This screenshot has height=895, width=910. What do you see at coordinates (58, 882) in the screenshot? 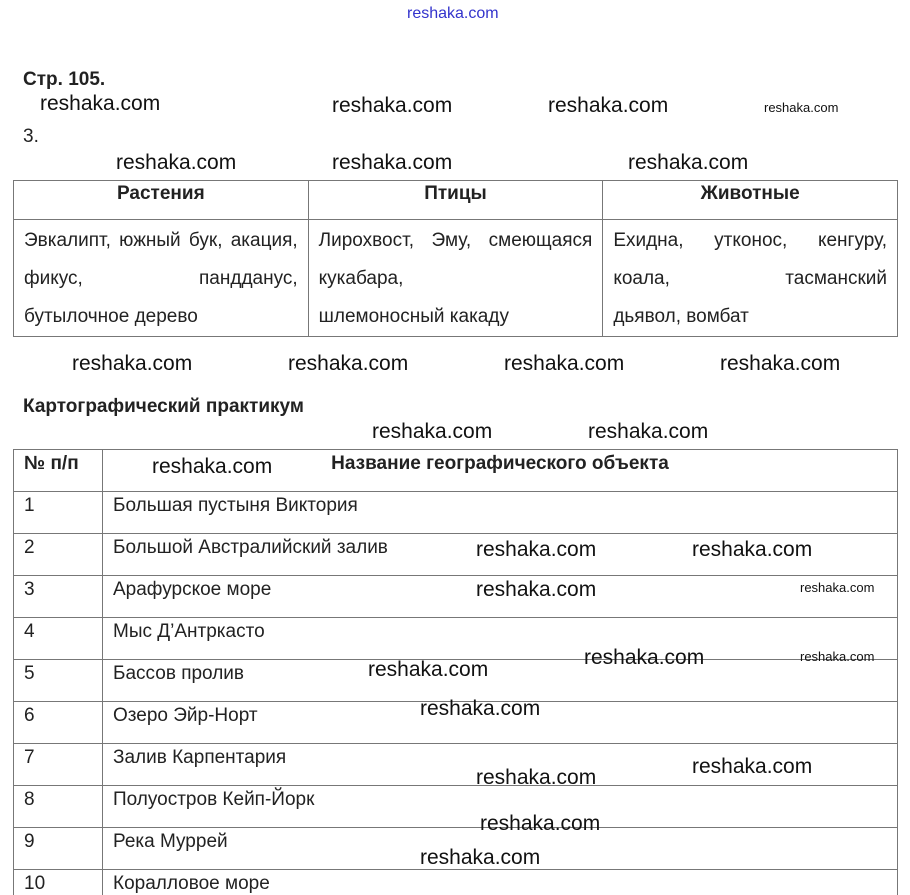
I see `row-number: 10` at bounding box center [58, 882].